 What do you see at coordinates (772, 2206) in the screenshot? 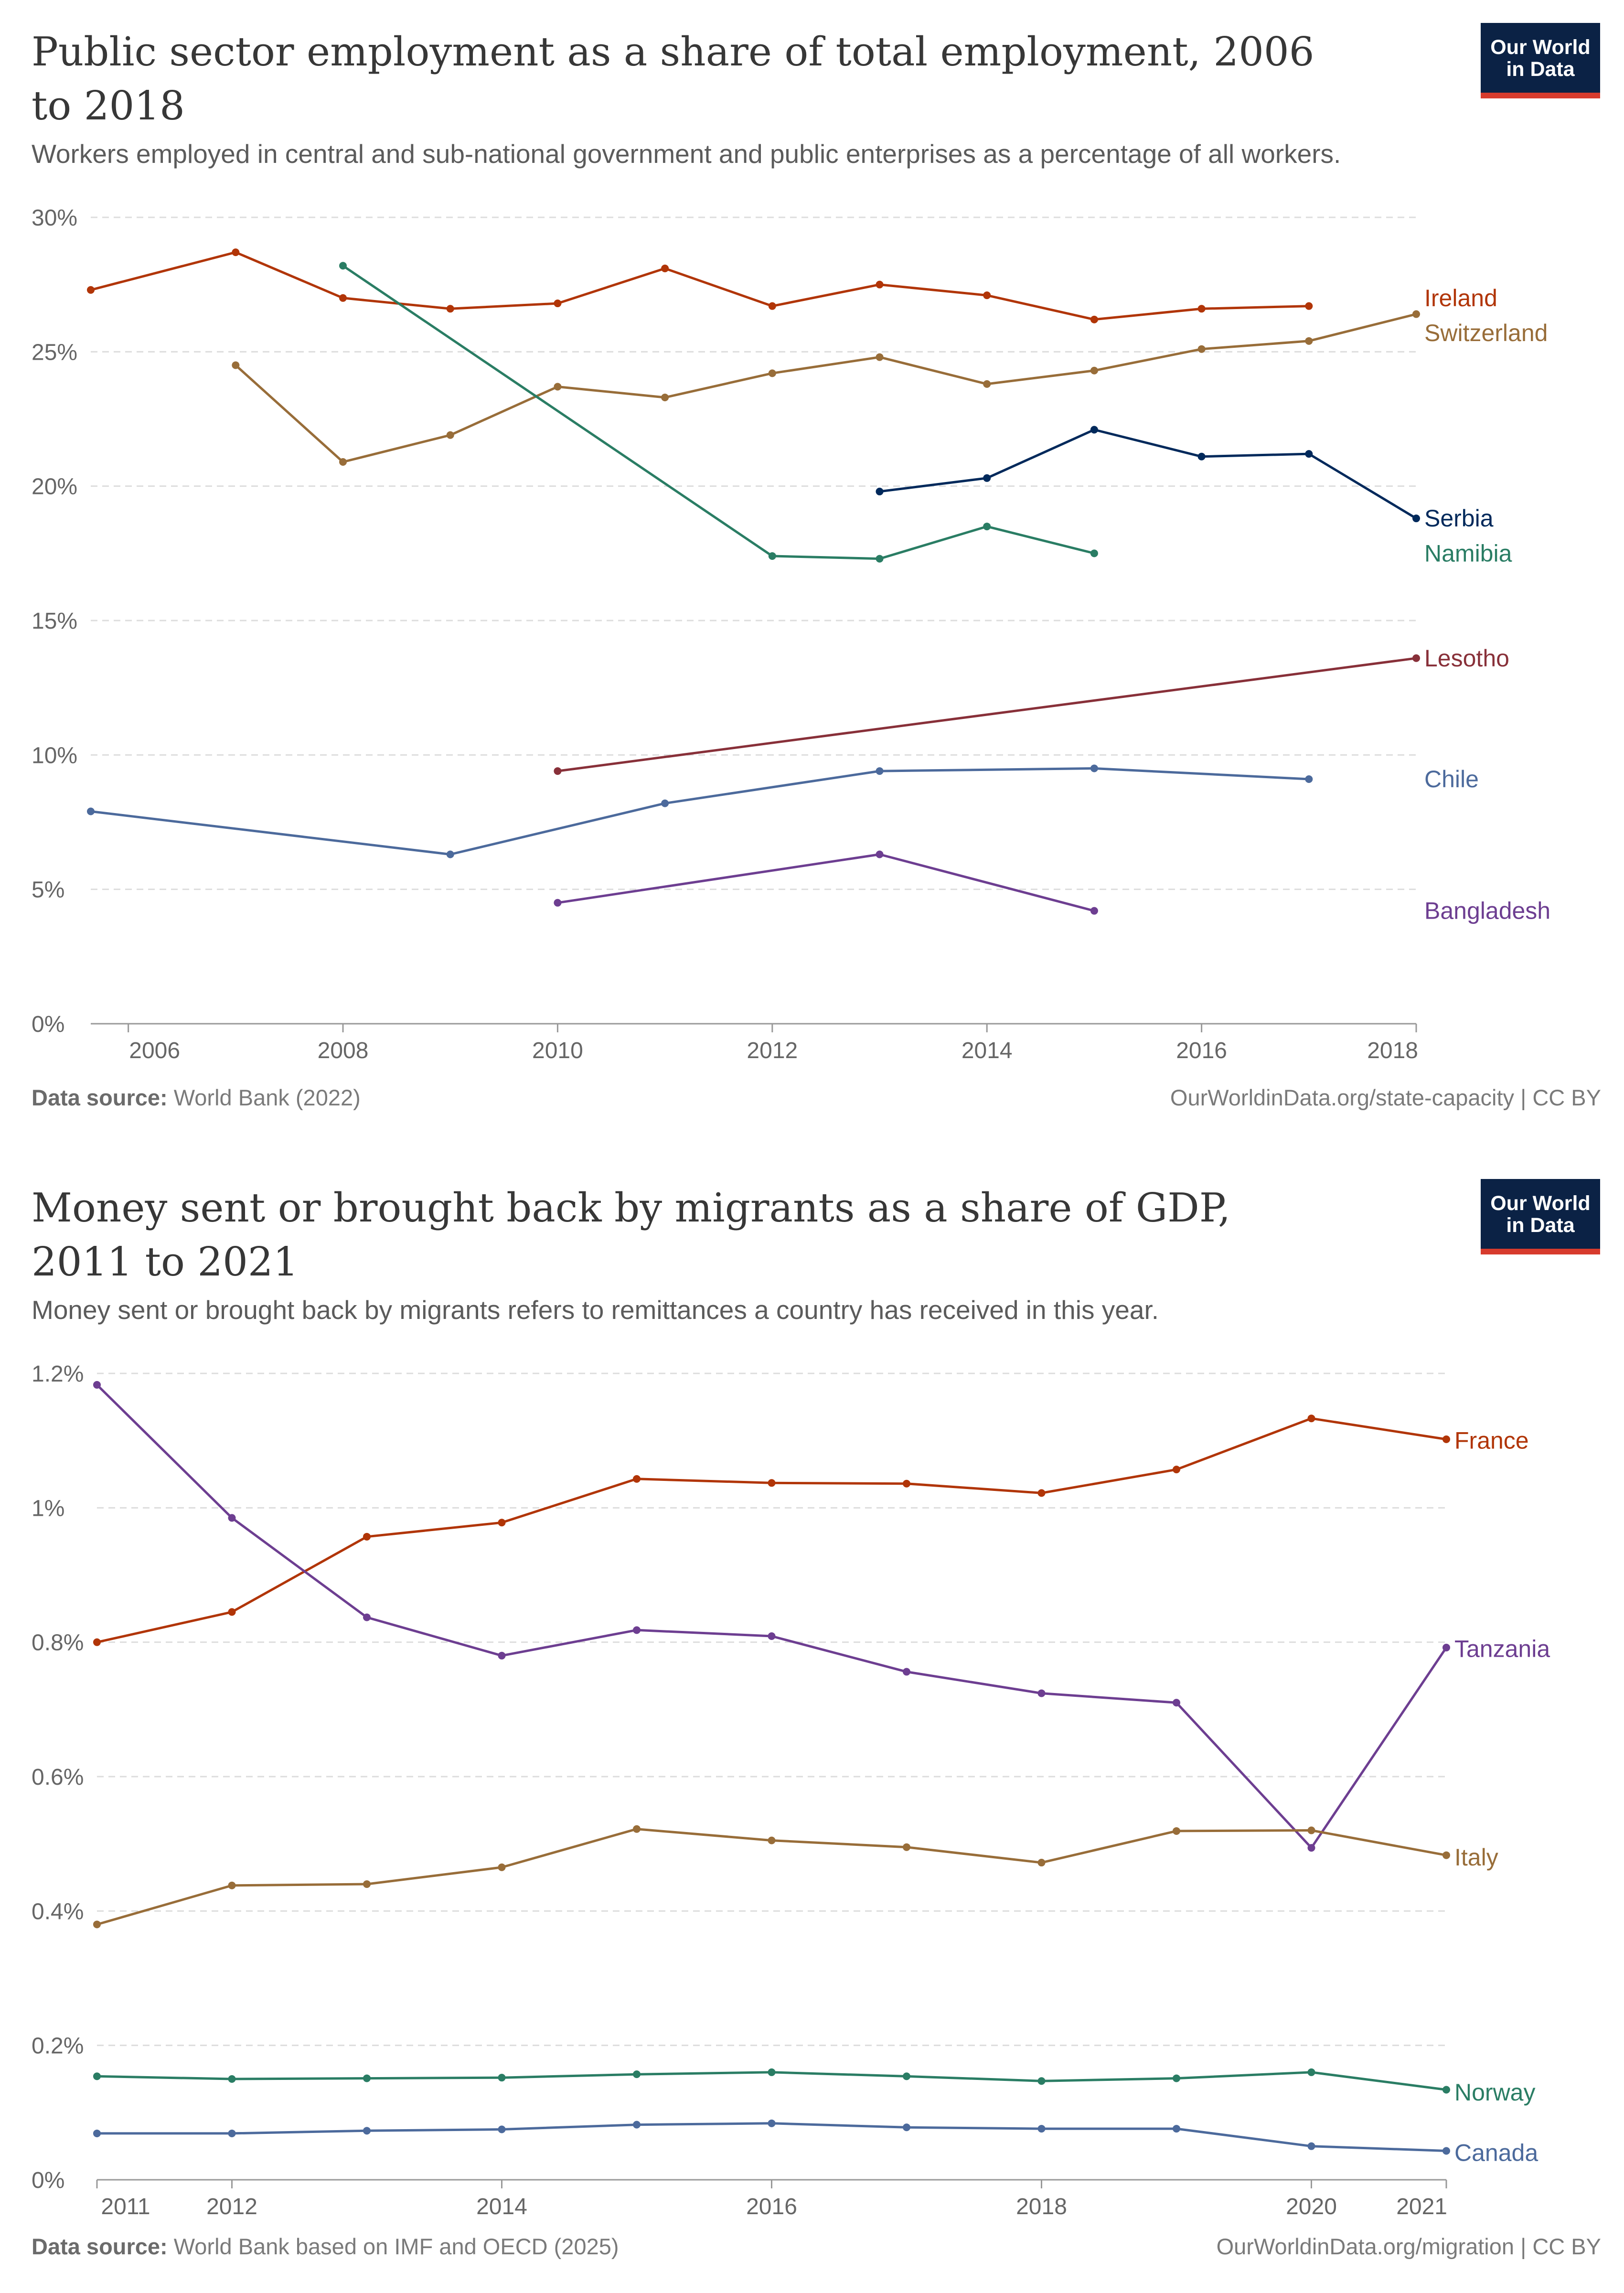
I see `x-tick-label: 2016` at bounding box center [772, 2206].